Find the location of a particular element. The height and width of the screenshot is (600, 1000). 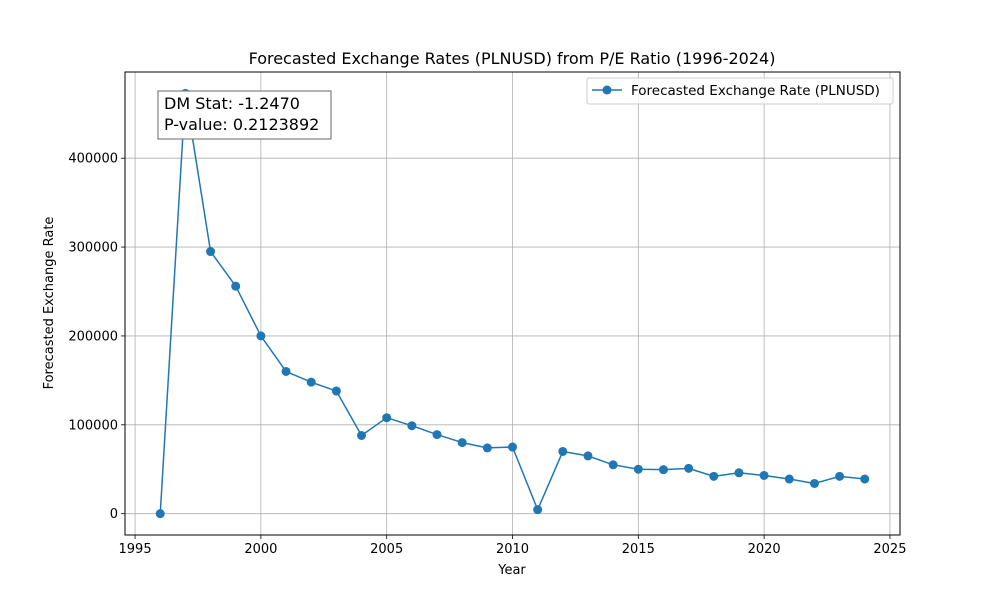

y-tick-label: 200000 is located at coordinates (93, 336).